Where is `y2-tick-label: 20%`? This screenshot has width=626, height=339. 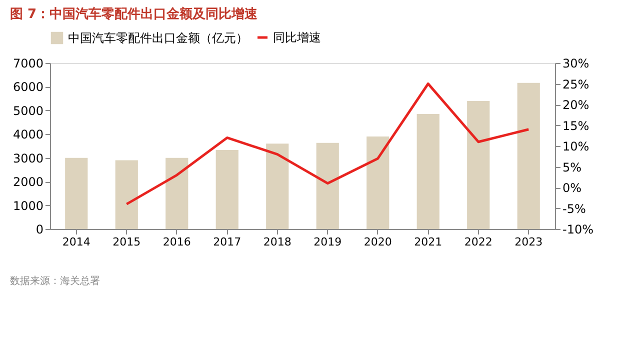 y2-tick-label: 20% is located at coordinates (576, 105).